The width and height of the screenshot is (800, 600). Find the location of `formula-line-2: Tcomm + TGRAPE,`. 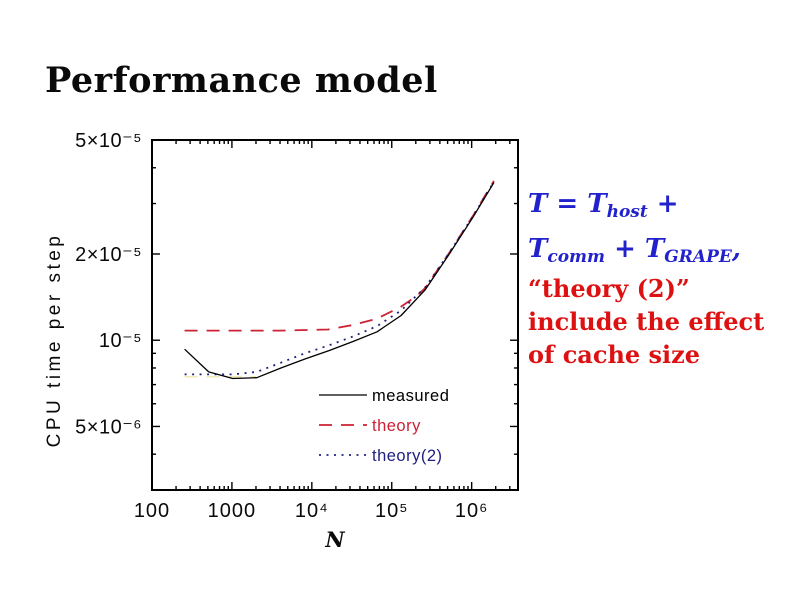

formula-line-2: Tcomm + TGRAPE, is located at coordinates (634, 250).